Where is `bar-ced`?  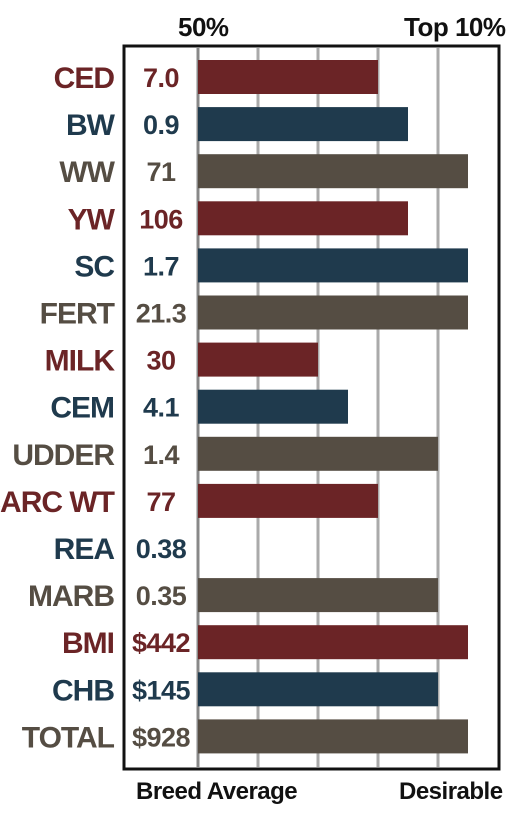
bar-ced is located at coordinates (288, 77).